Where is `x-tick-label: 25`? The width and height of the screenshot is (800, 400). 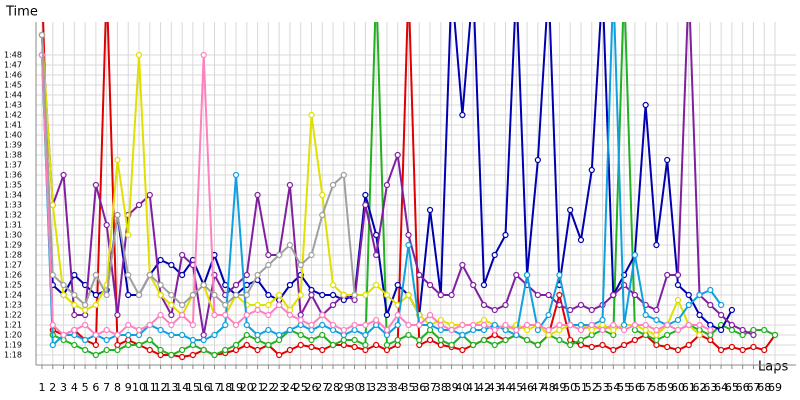 x-tick-label: 25 is located at coordinates (301, 387).